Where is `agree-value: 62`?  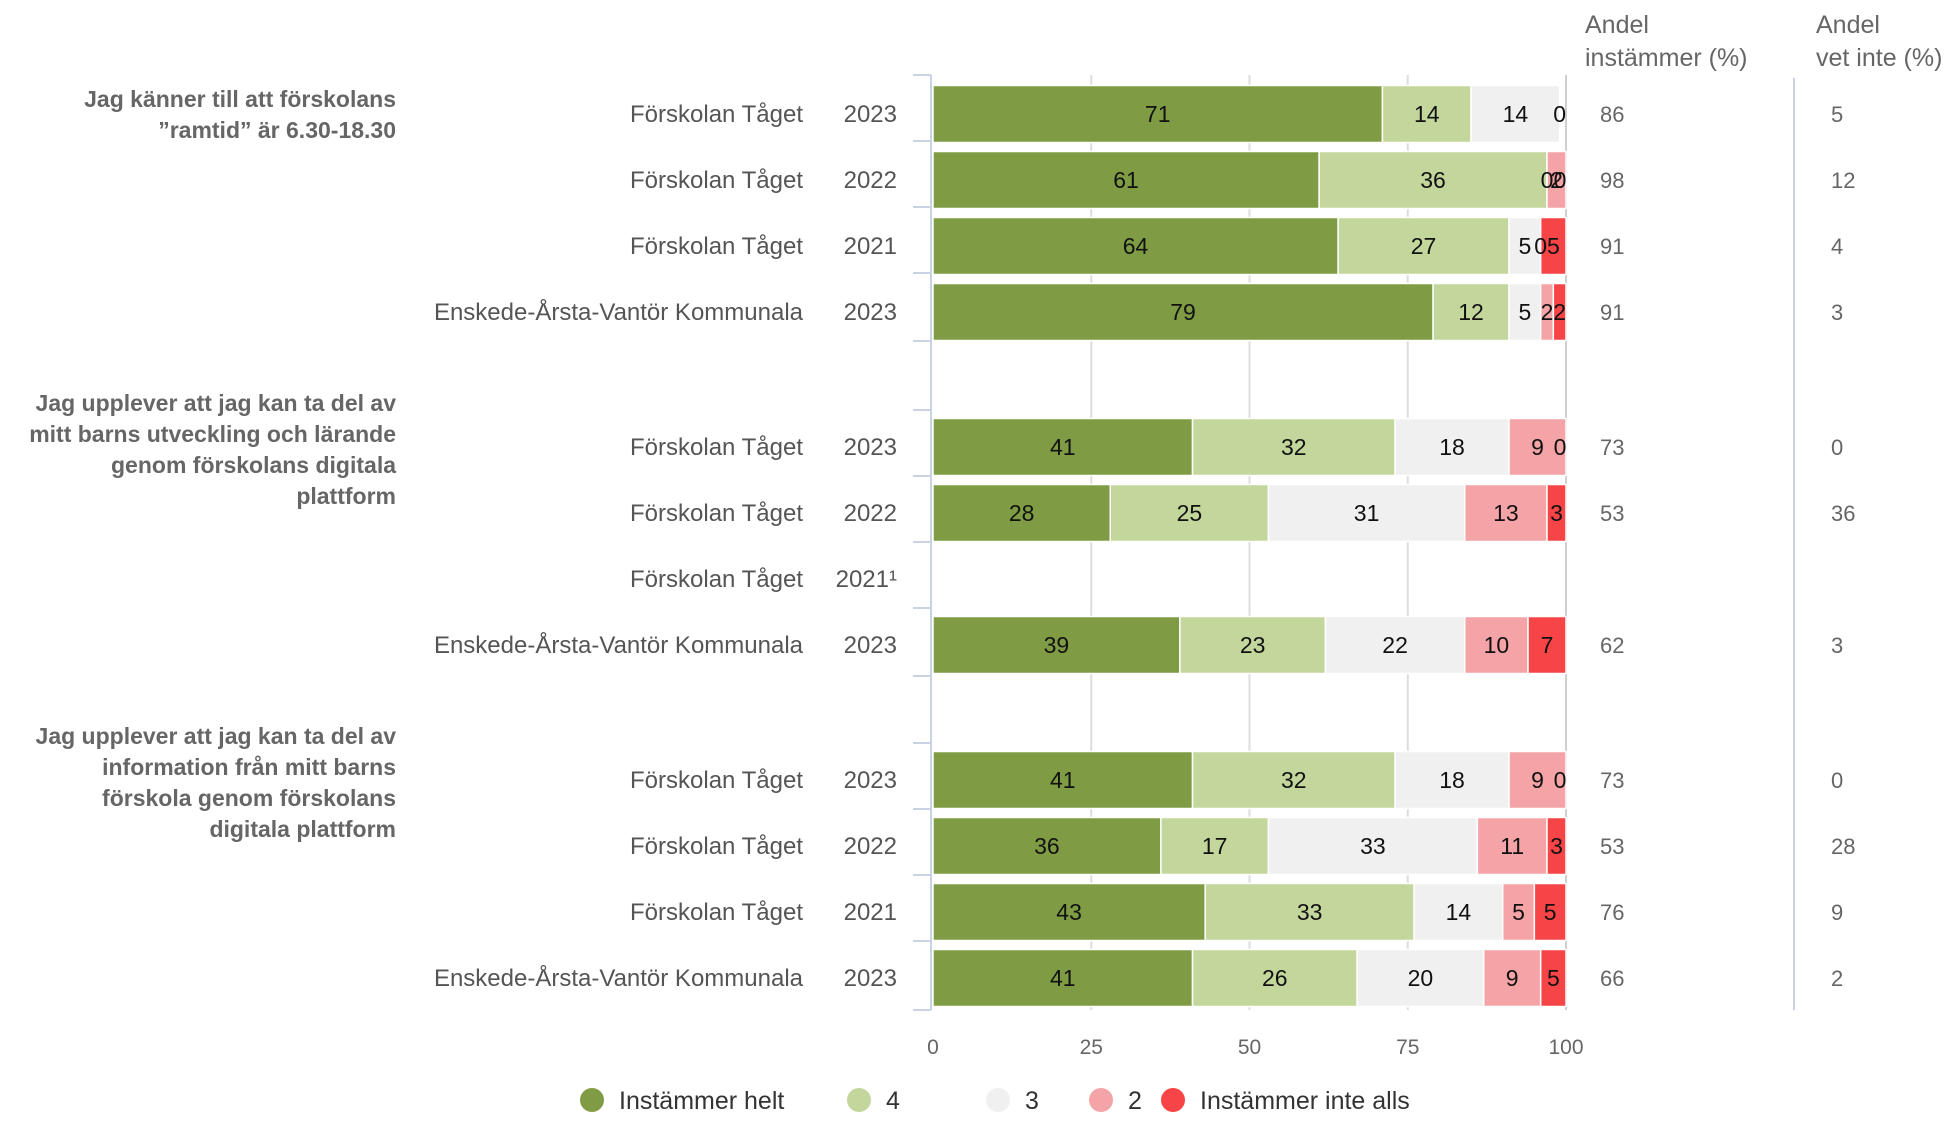
agree-value: 62 is located at coordinates (1612, 645).